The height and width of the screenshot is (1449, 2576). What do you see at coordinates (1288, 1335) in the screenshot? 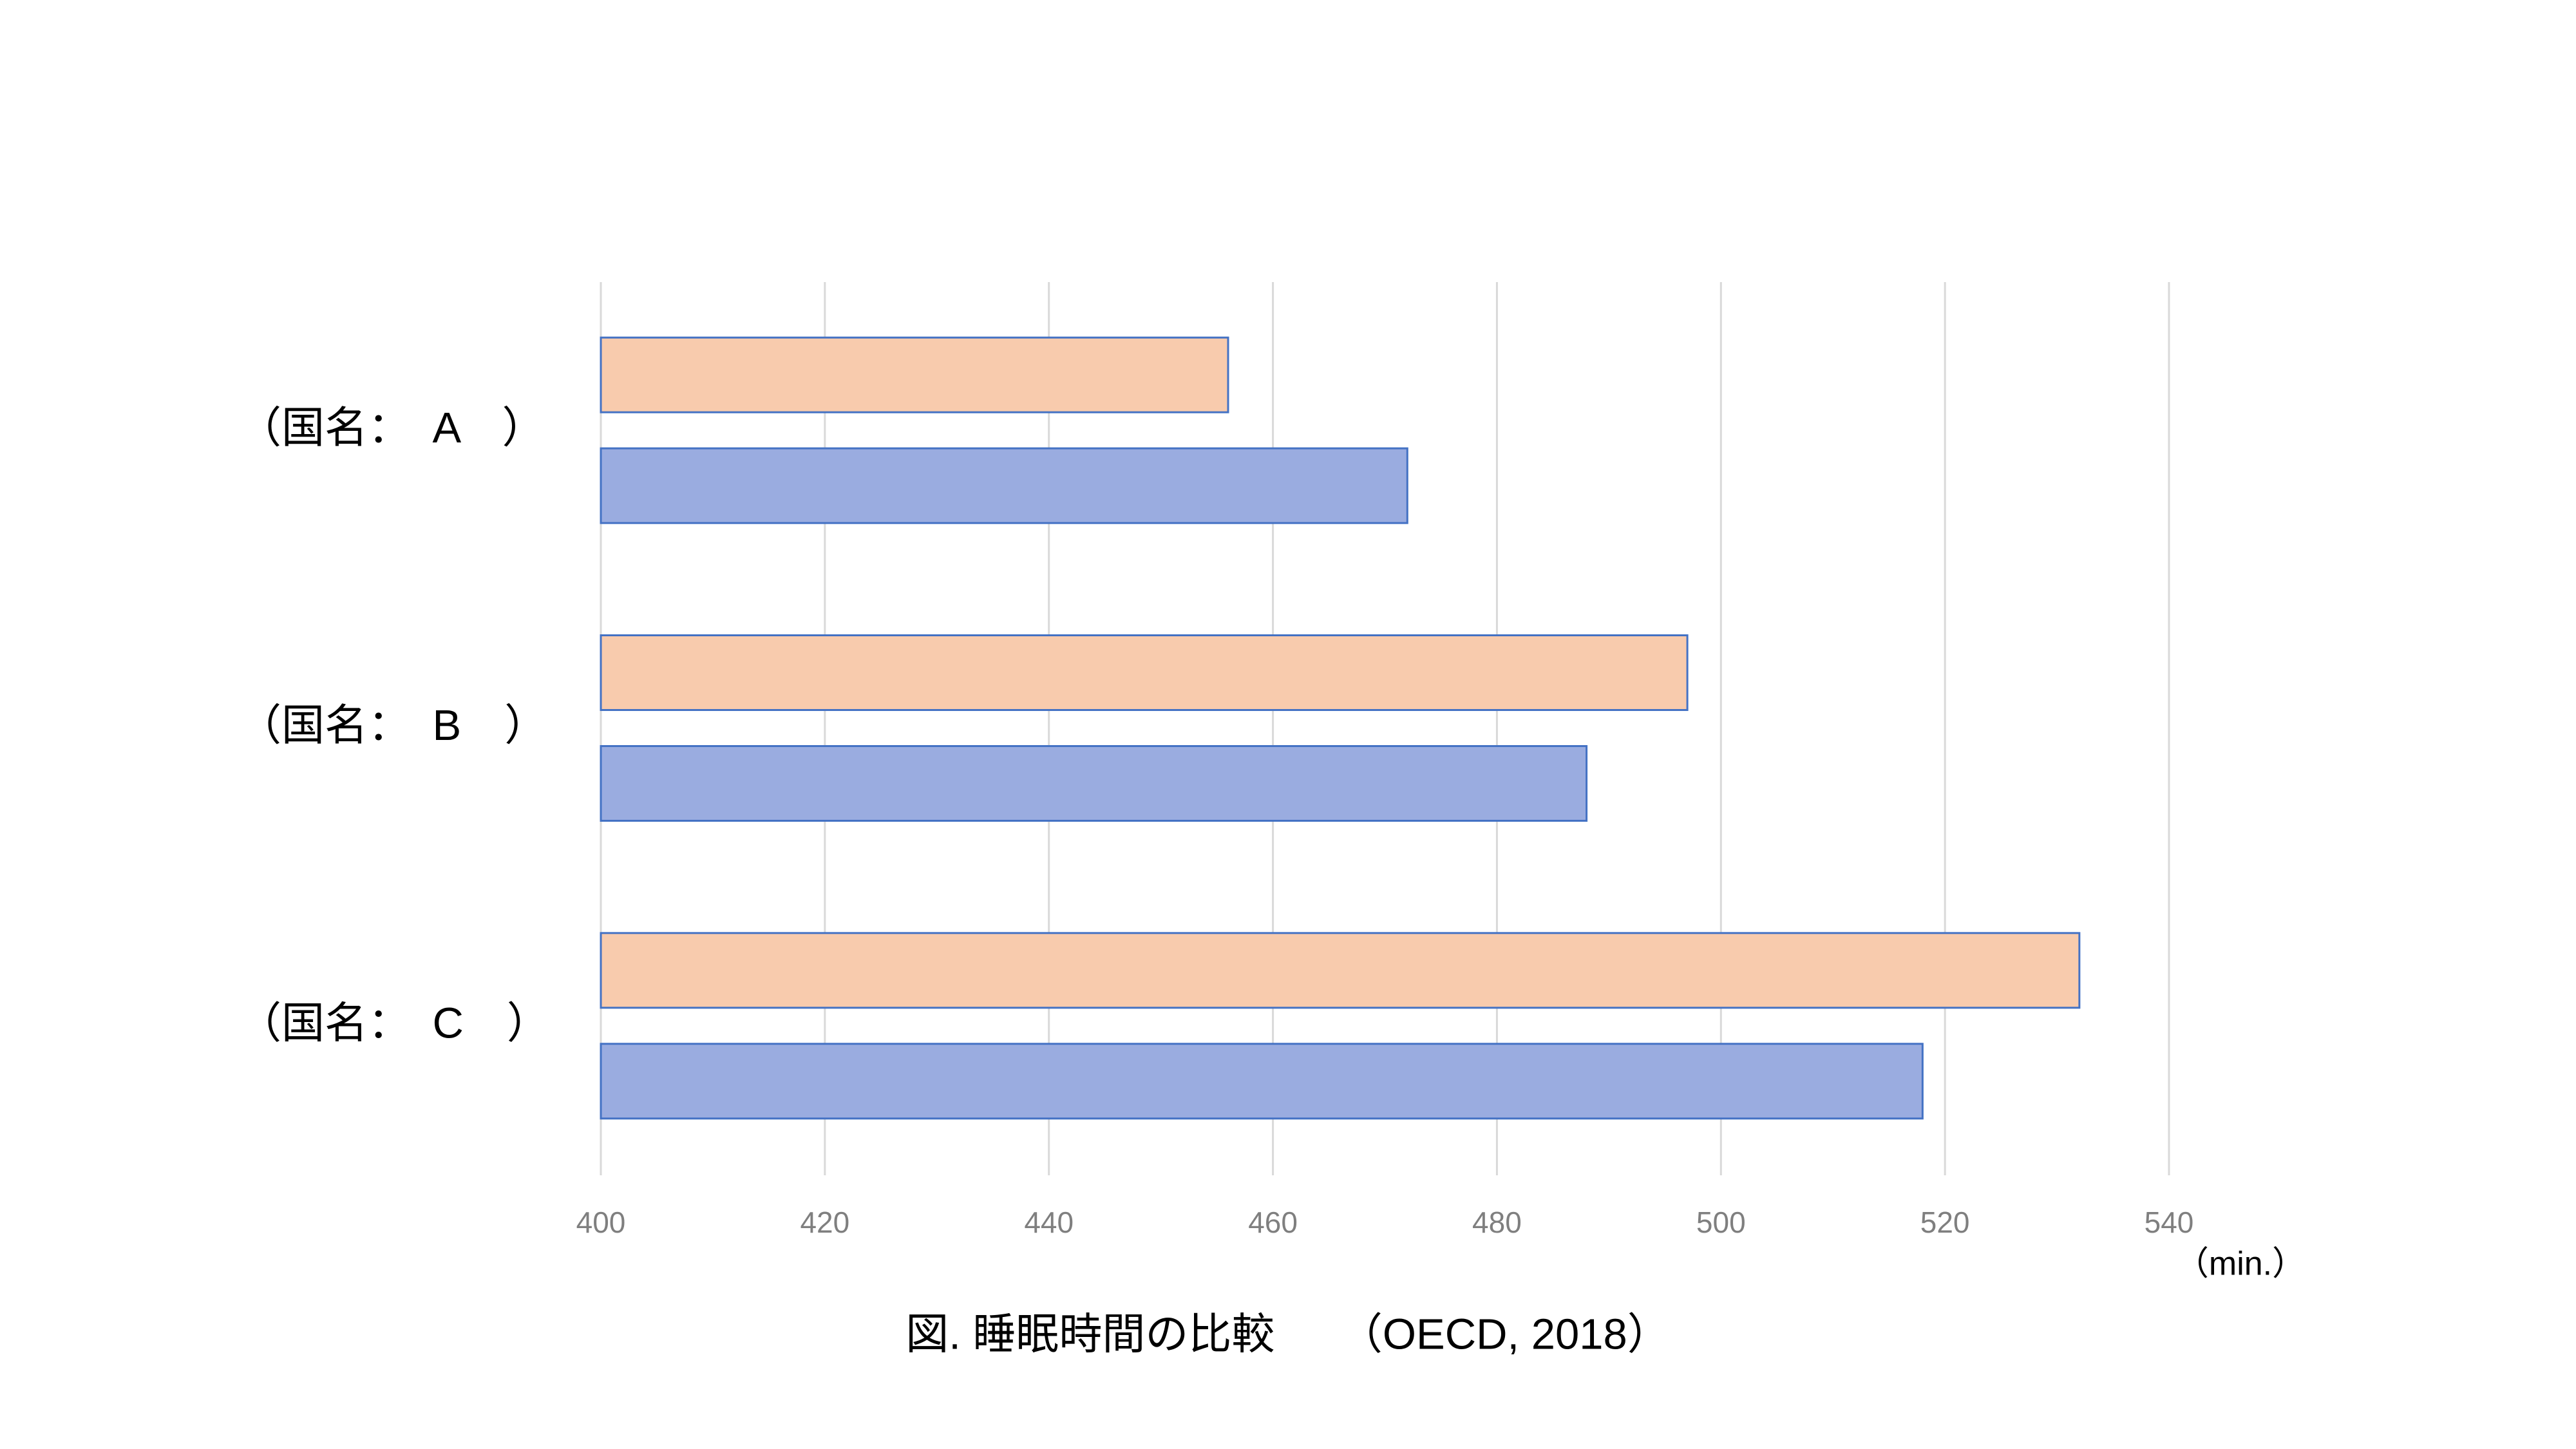
I see `chart-title: 図. 睡眠時間の比較 （OECD, 2018）` at bounding box center [1288, 1335].